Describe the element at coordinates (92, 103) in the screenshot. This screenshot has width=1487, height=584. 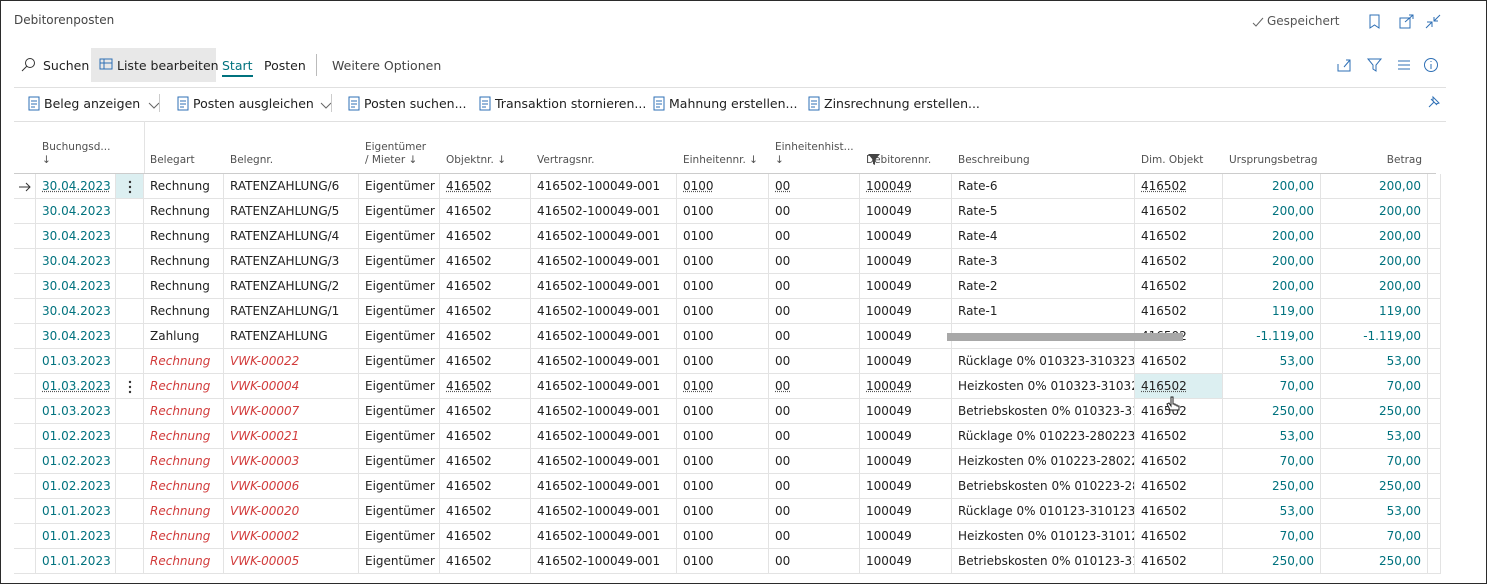
I see `action-button: Beleg anzeigen` at that location.